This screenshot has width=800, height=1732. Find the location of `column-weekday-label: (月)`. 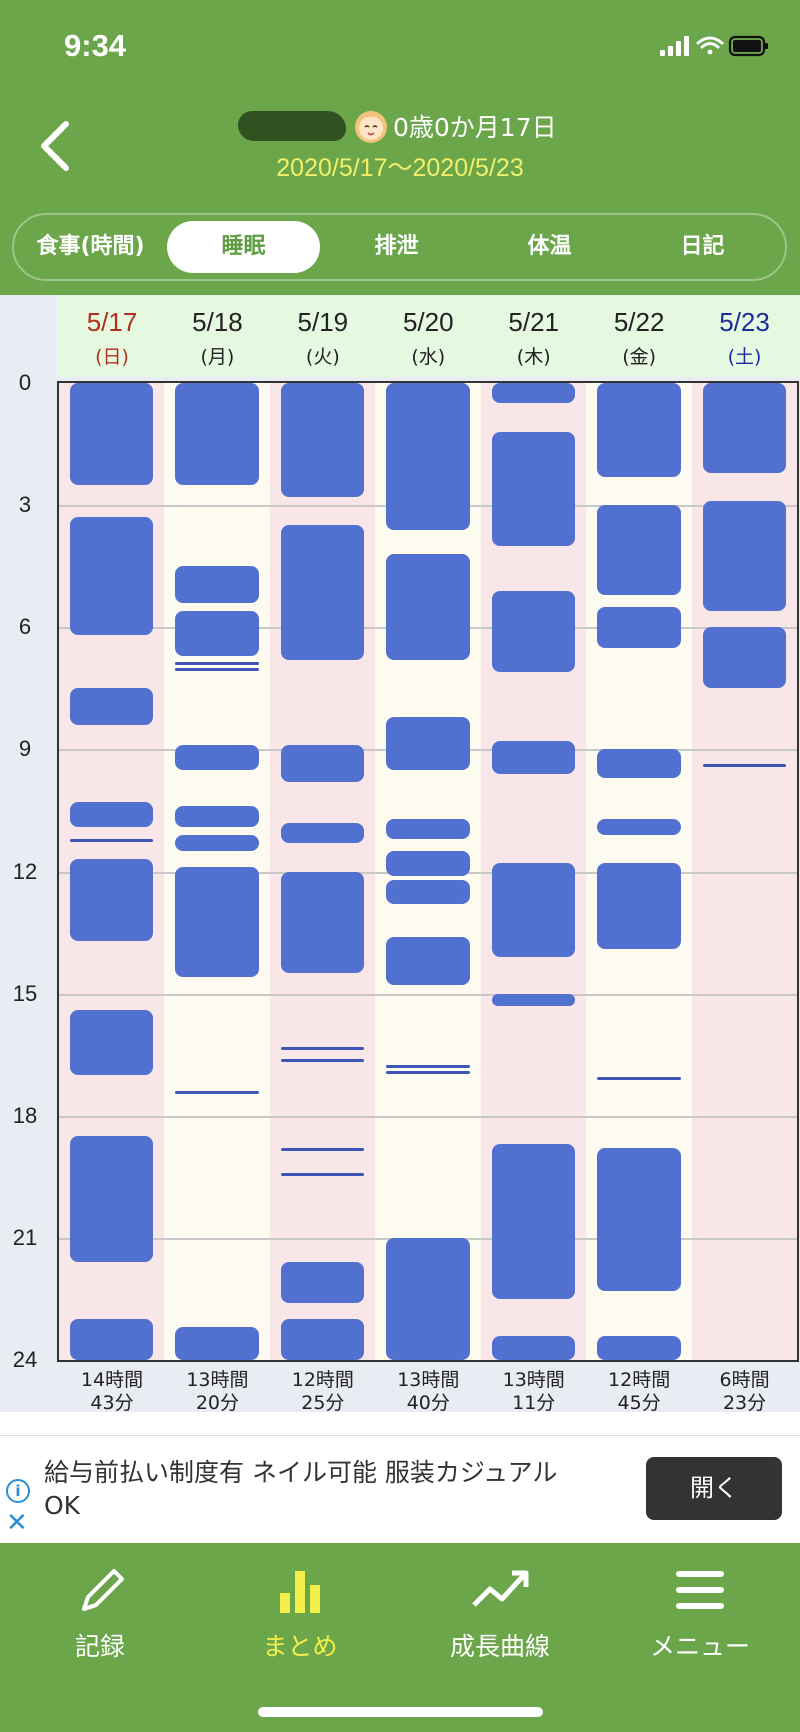

column-weekday-label: (月) is located at coordinates (217, 357).